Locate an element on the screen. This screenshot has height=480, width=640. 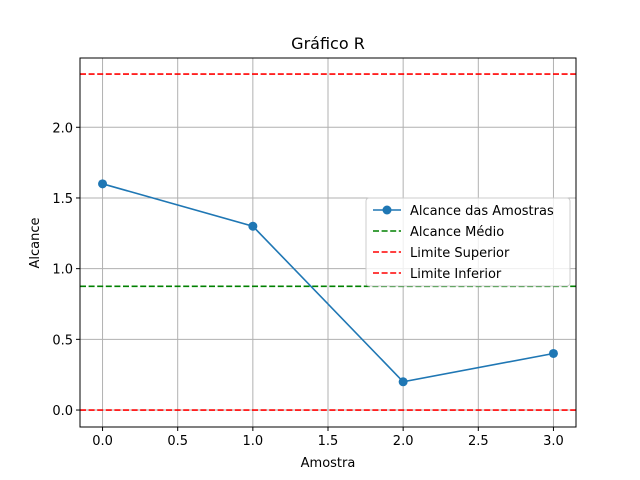
y-tick-label: 0.5 is located at coordinates (62, 340).